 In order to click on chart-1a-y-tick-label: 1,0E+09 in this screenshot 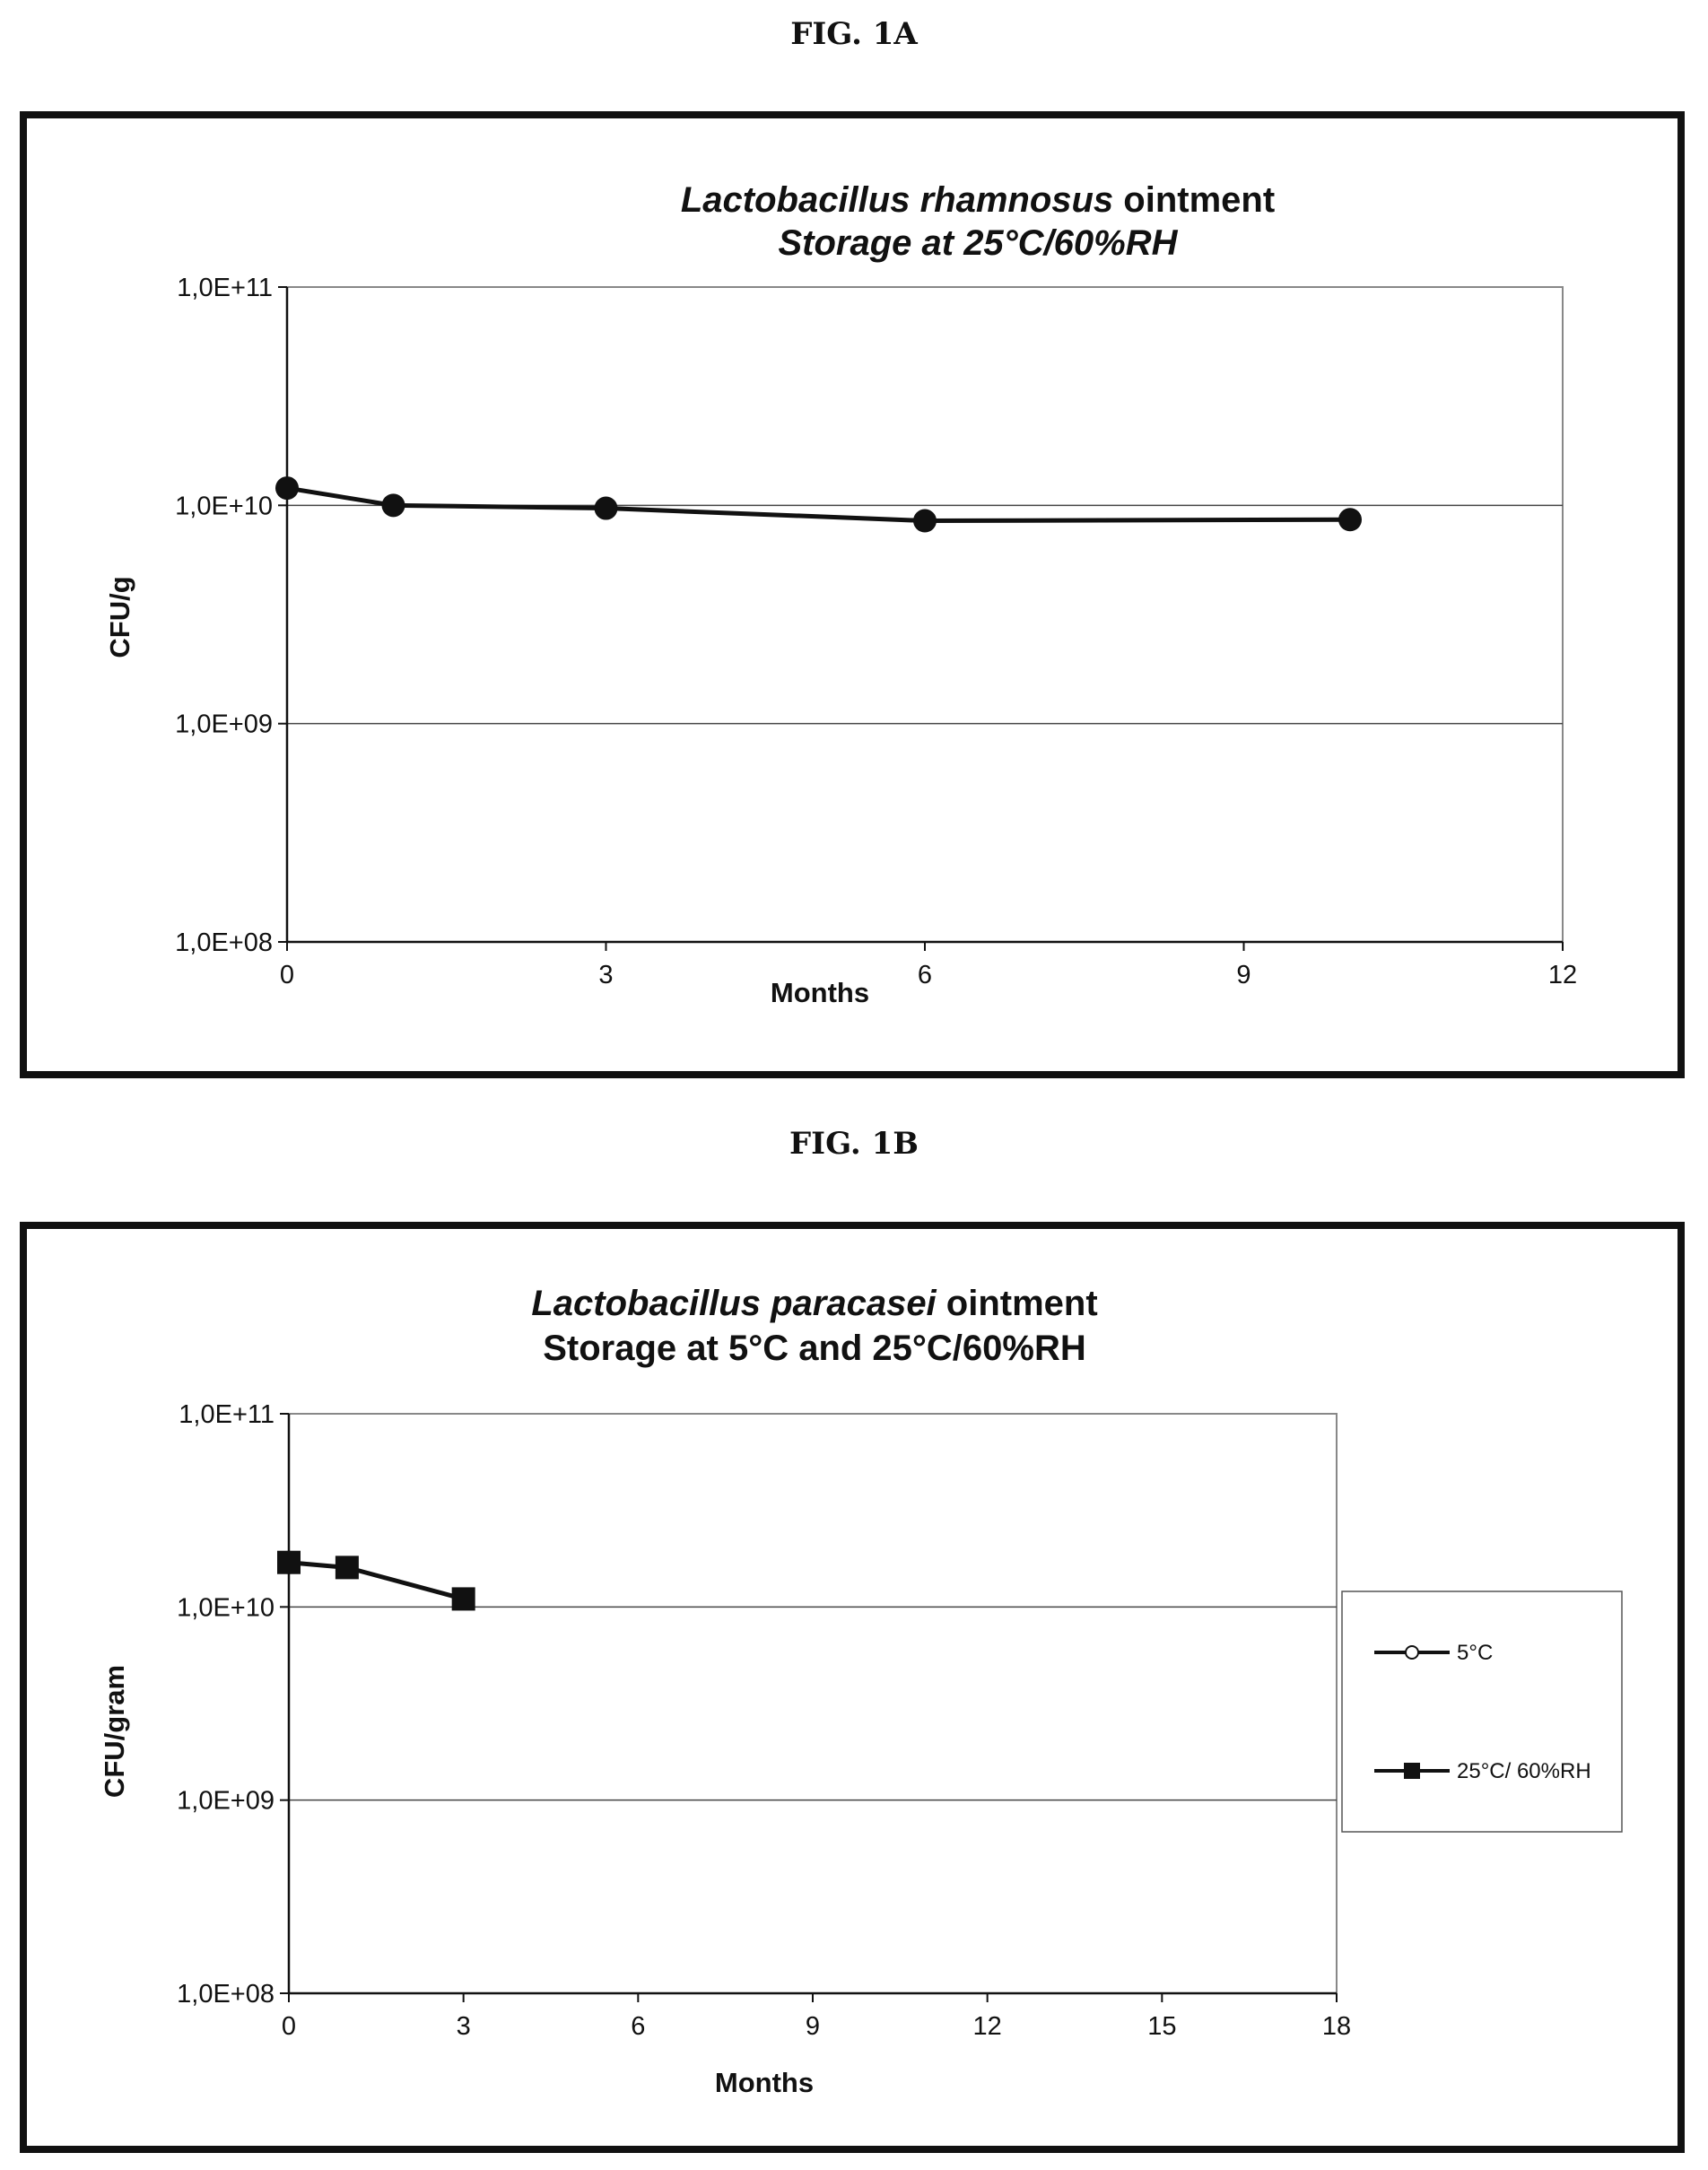, I will do `click(224, 724)`.